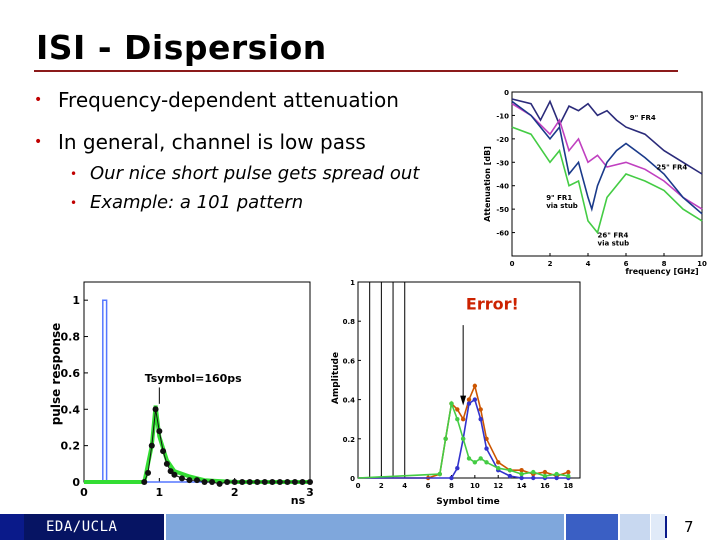 This screenshot has width=720, height=540. I want to click on atten-annotation: 9" FR4, so click(643, 118).